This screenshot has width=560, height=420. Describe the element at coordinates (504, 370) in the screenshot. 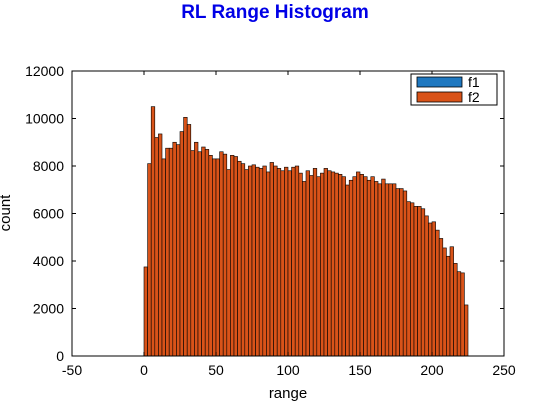

I see `x-tick-label-6: 250` at that location.